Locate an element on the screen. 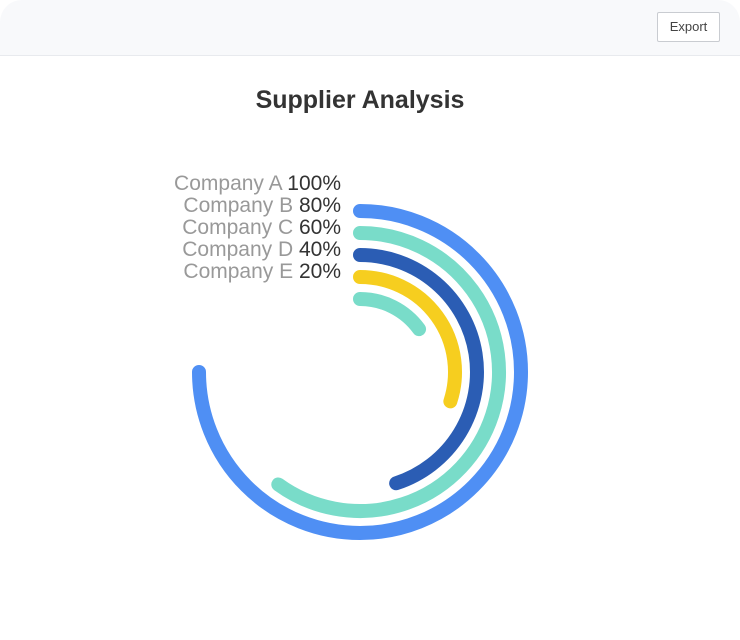 This screenshot has height=640, width=740. series-label-company-e: Company E 20% is located at coordinates (262, 271).